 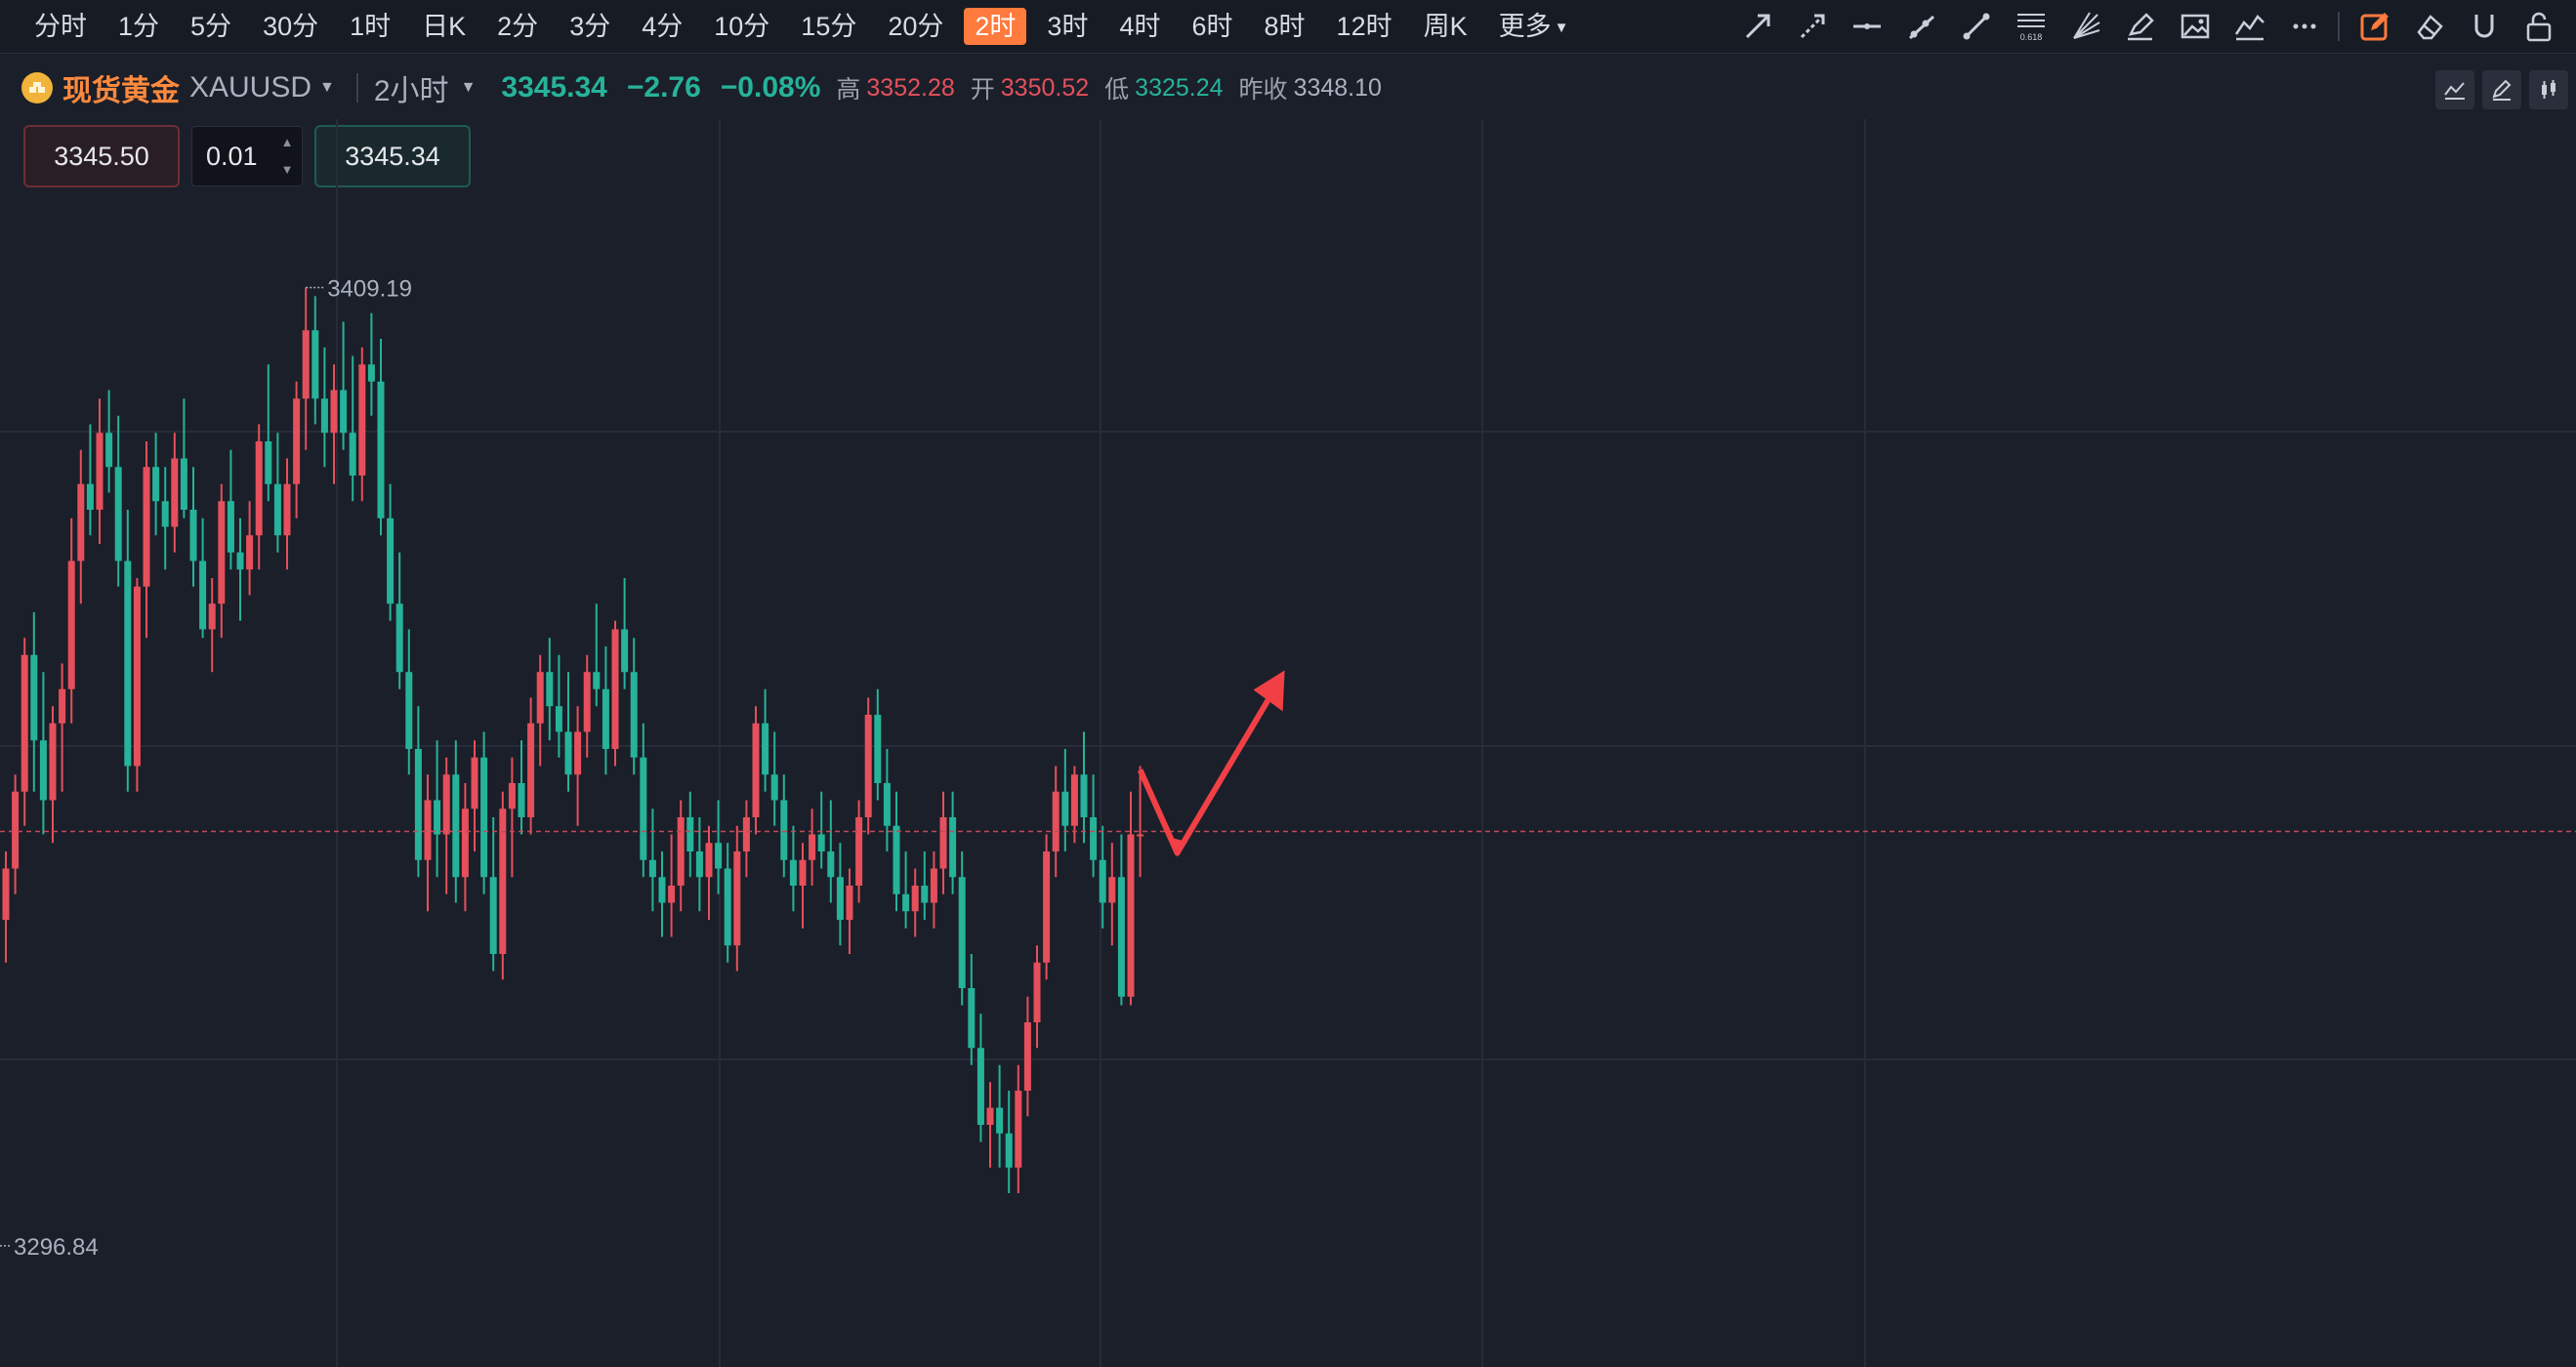 What do you see at coordinates (1562, 27) in the screenshot?
I see `chevron-down-icon: ▼` at bounding box center [1562, 27].